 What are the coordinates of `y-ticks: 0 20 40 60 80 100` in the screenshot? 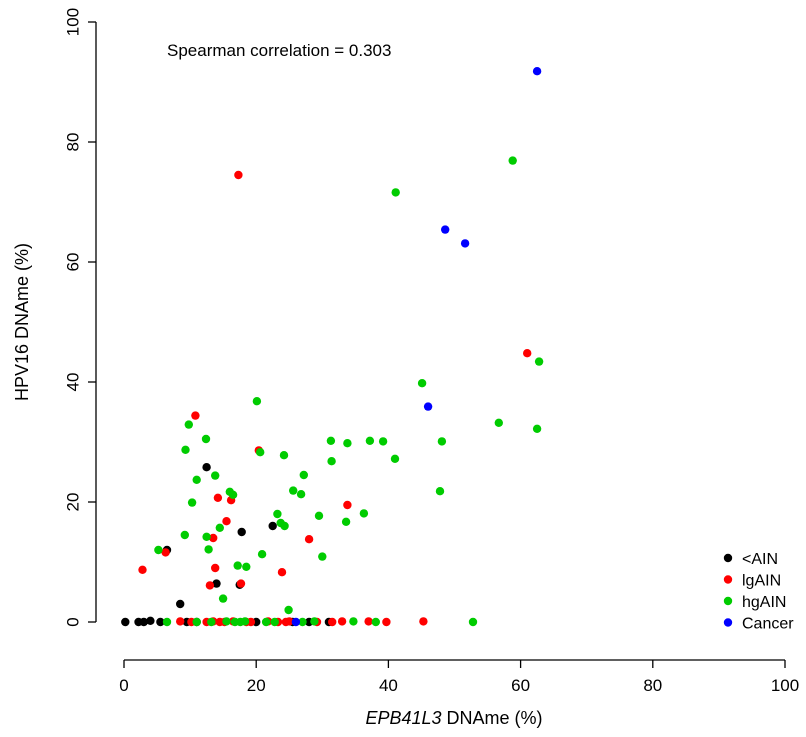 It's located at (80, 317).